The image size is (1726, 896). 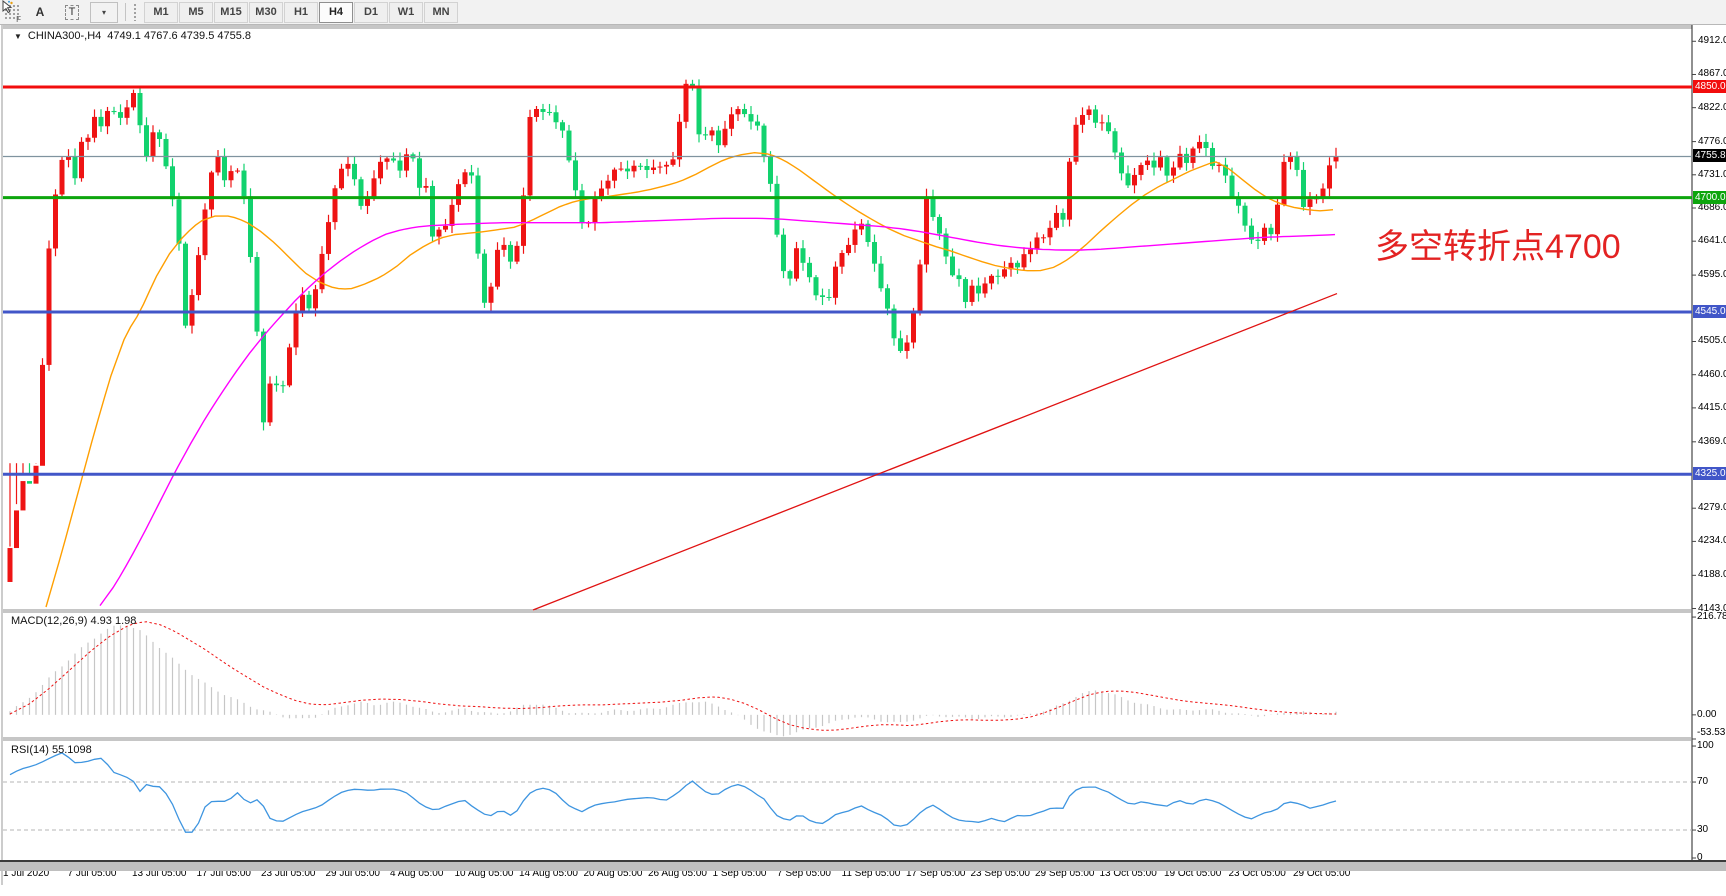 I want to click on macd-histogram, so click(x=673, y=681).